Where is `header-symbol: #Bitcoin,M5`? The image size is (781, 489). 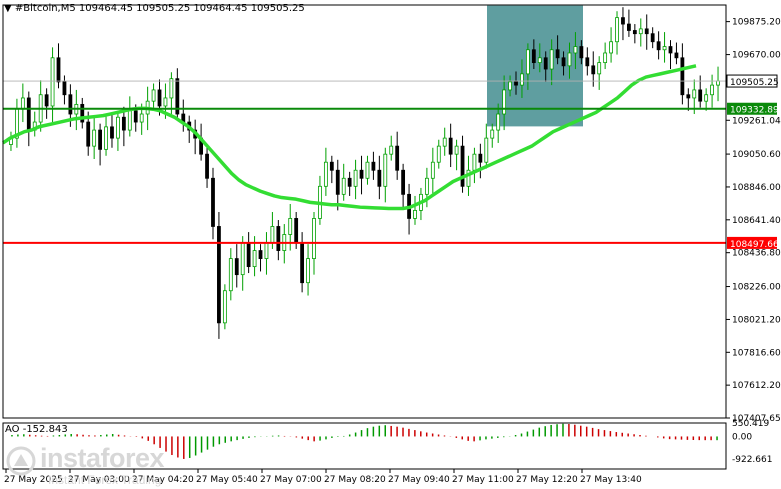
header-symbol: #Bitcoin,M5 is located at coordinates (45, 8).